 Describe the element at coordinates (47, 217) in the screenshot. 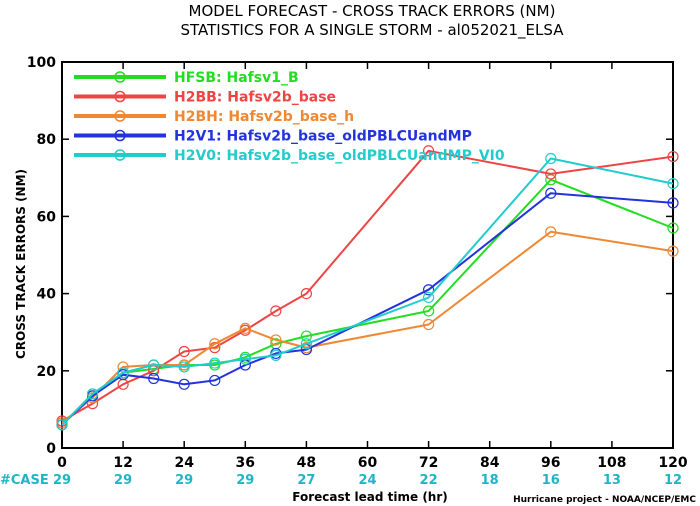

I see `y-tick-label: 60` at that location.